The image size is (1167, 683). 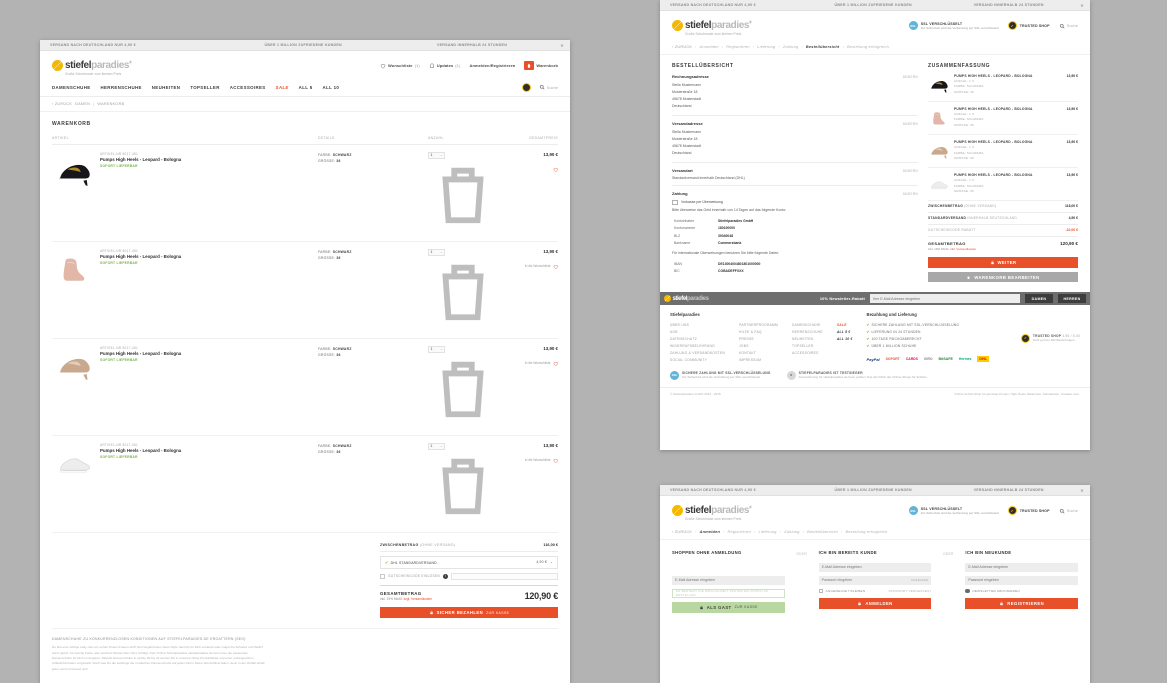 I want to click on footer-link: WIDERRUFSBELEHRUNG, so click(x=692, y=346).